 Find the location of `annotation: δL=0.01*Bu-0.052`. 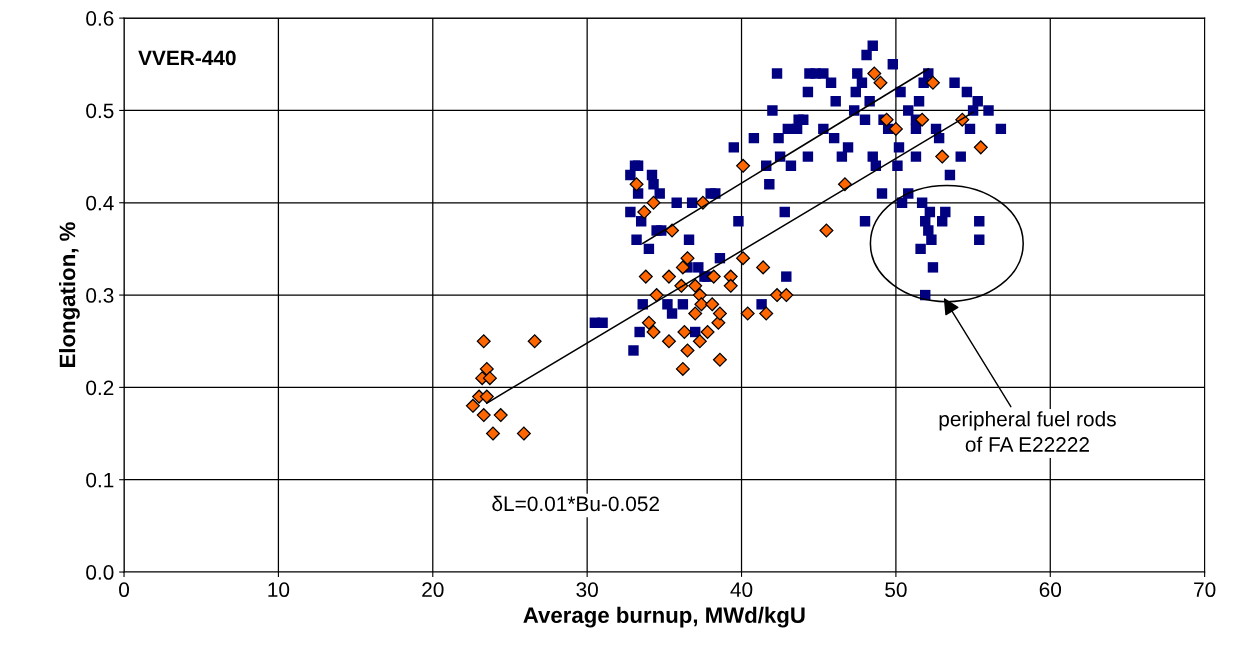

annotation: δL=0.01*Bu-0.052 is located at coordinates (575, 503).